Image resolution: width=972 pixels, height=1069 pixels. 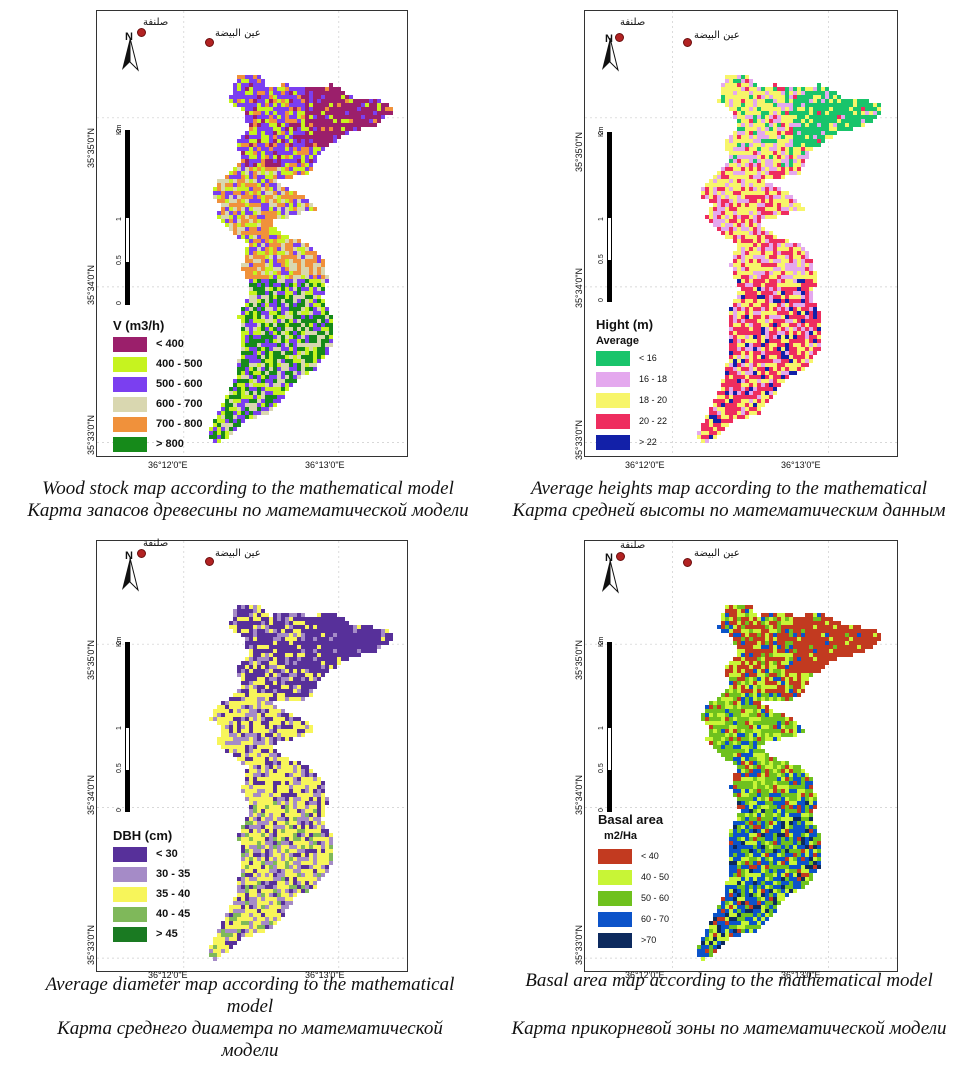 I want to click on legend-label: > 45, so click(x=167, y=934).